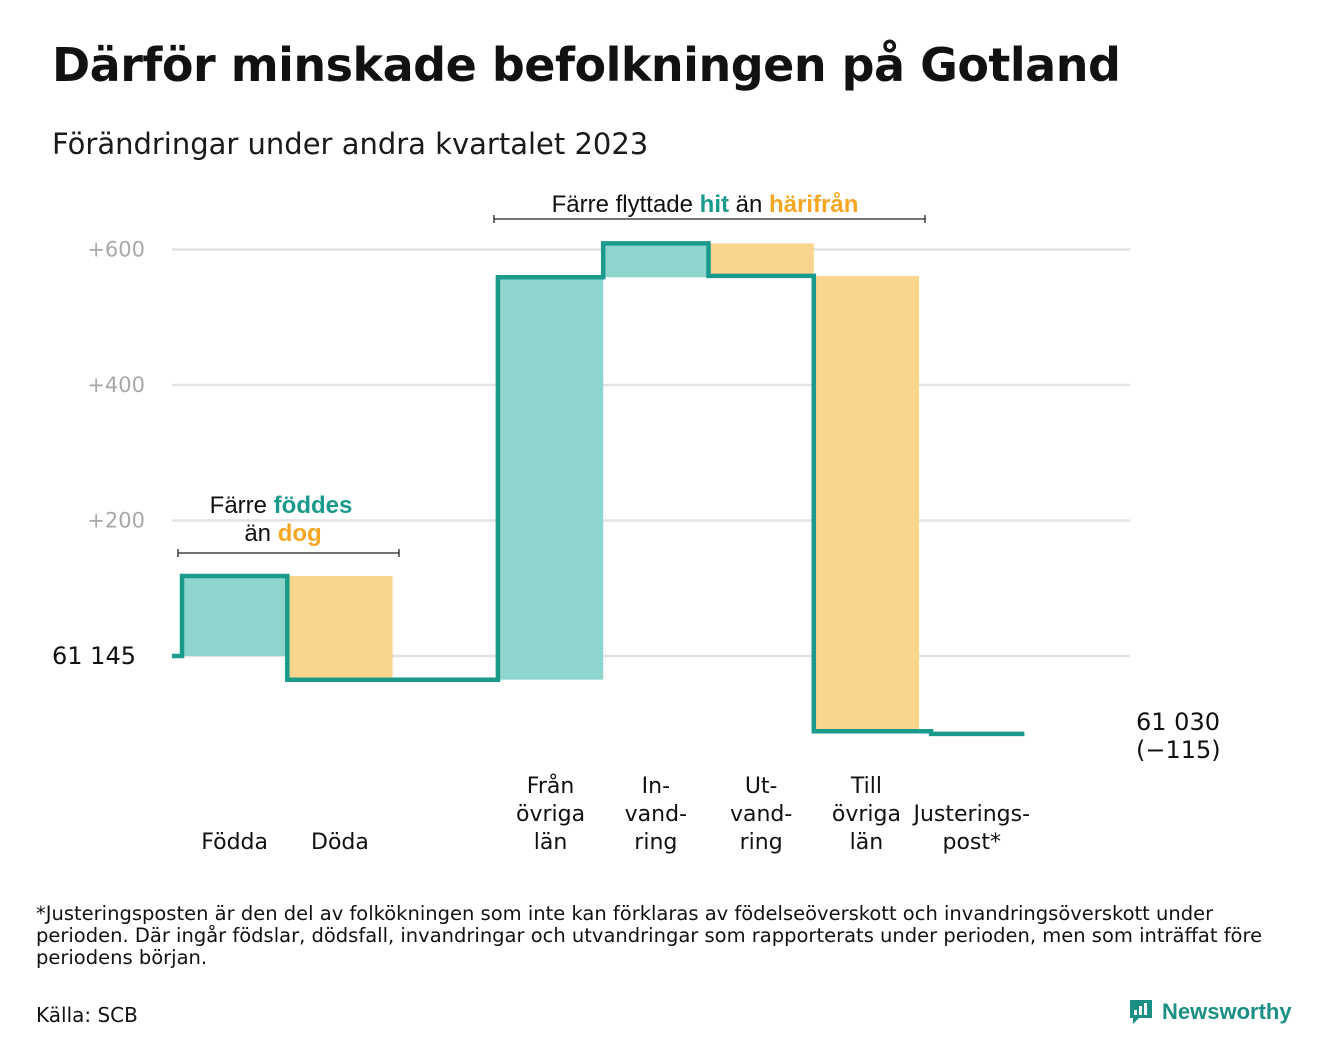  I want to click on chart-subtitle: Förändringar under andra kvartalet 2023, so click(350, 144).